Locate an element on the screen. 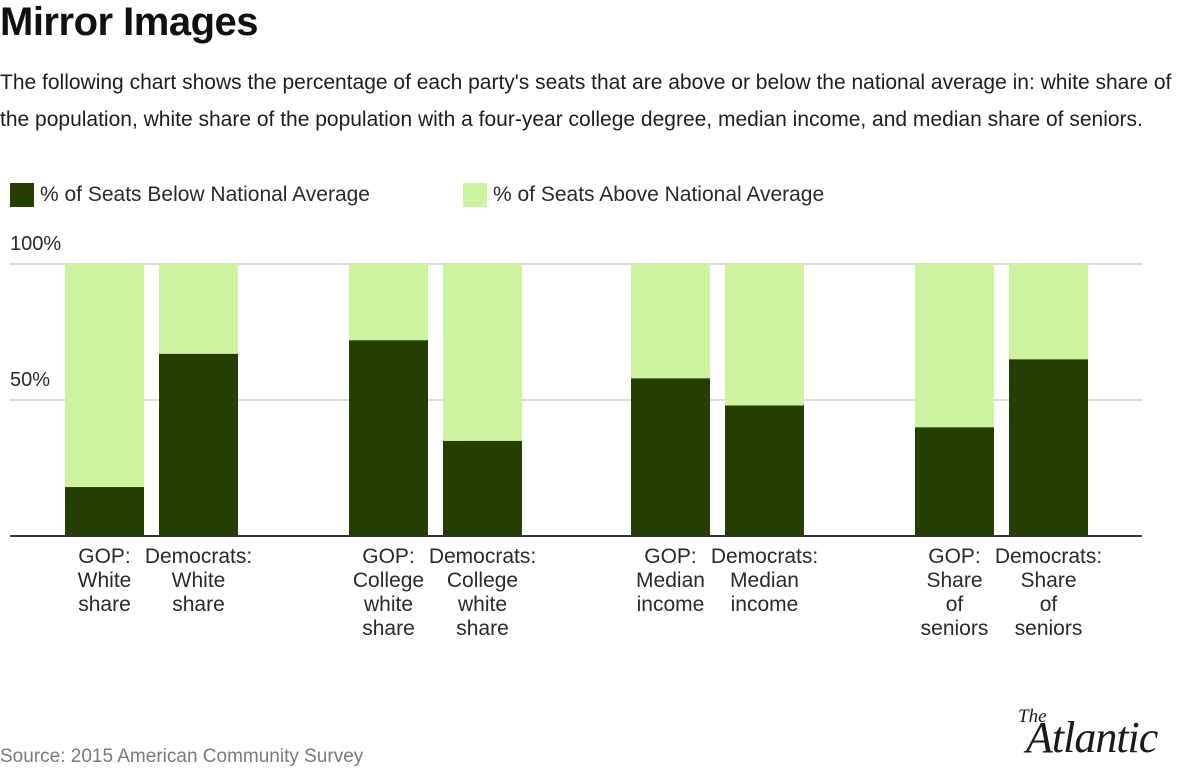 Image resolution: width=1182 pixels, height=782 pixels. x-tick-label: Democrats: Median income is located at coordinates (764, 580).